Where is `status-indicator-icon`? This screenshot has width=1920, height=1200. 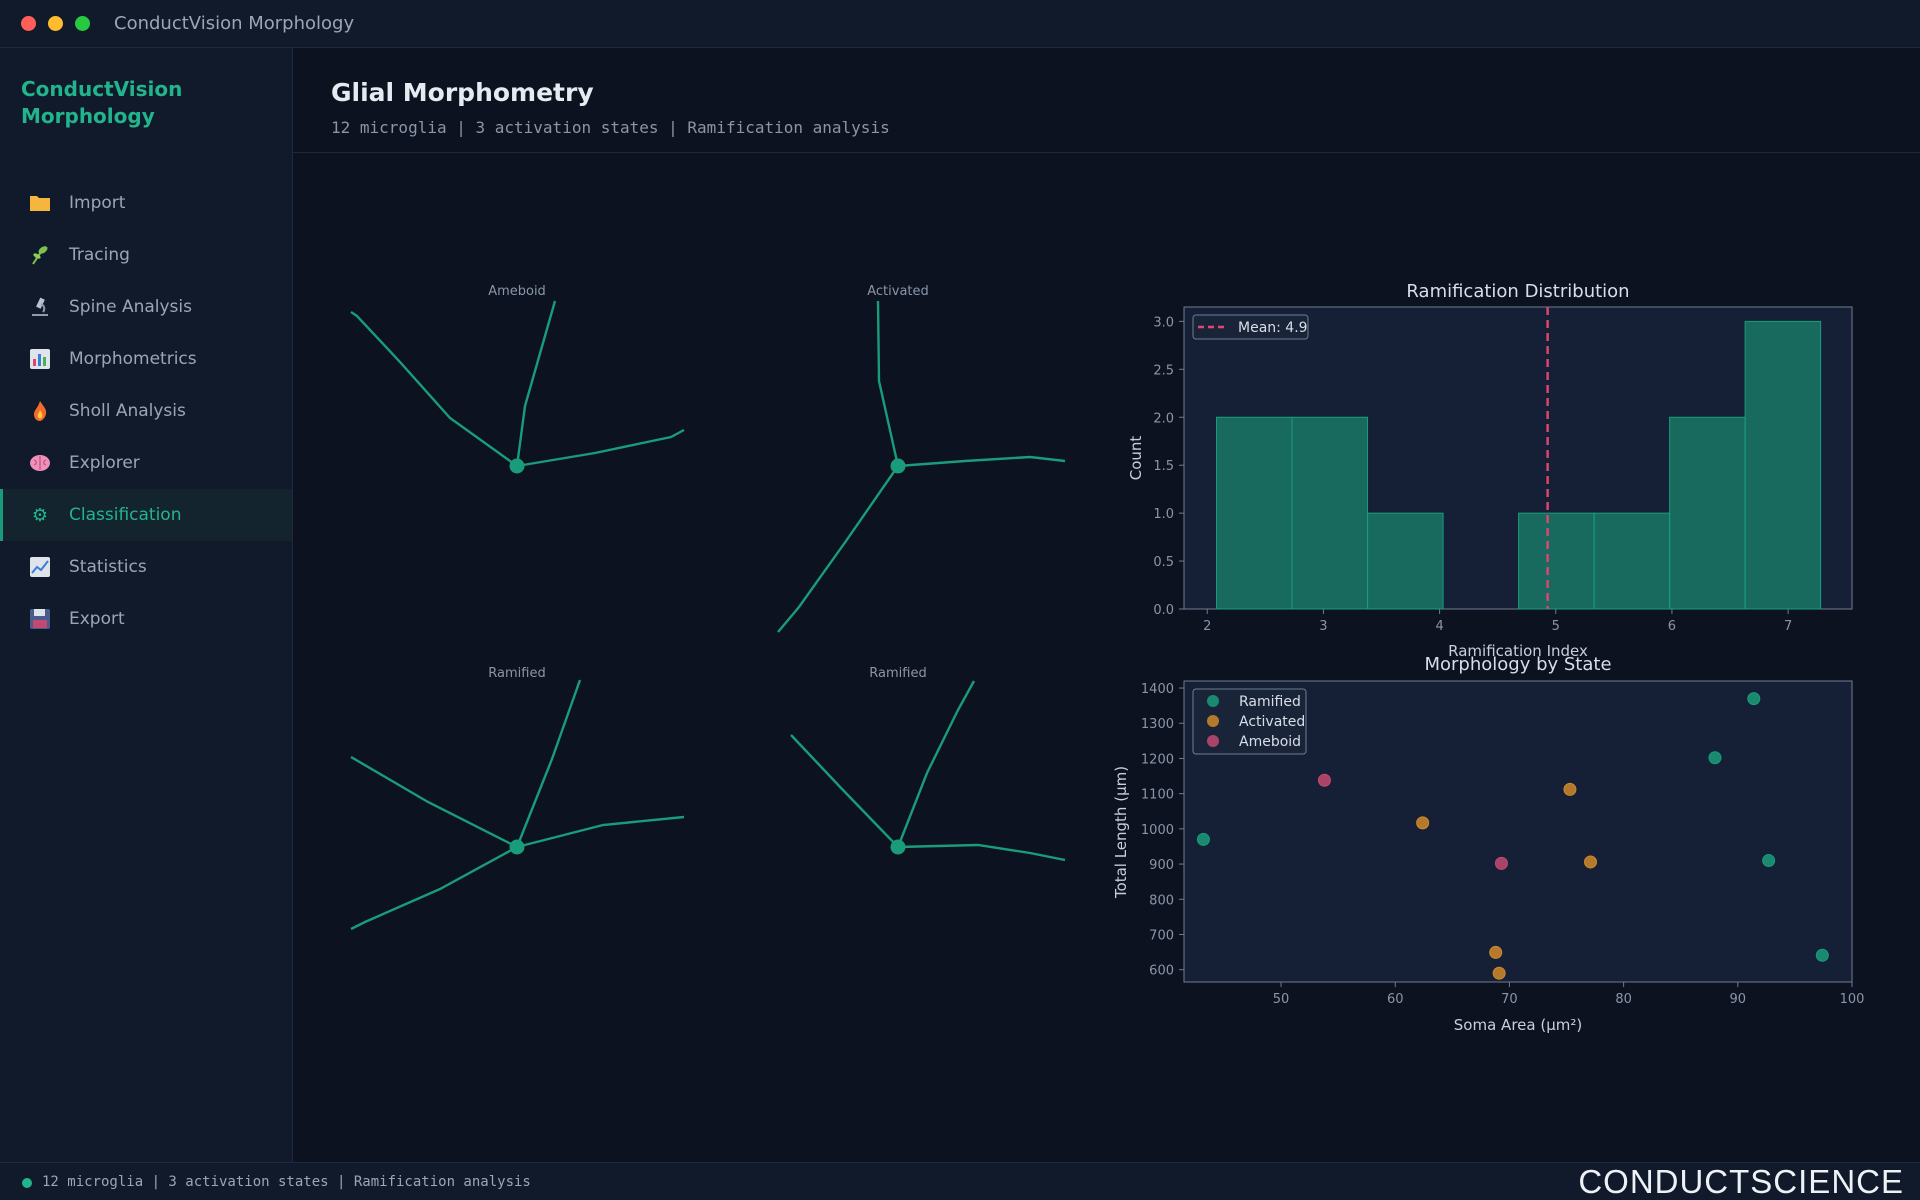
status-indicator-icon is located at coordinates (27, 1183).